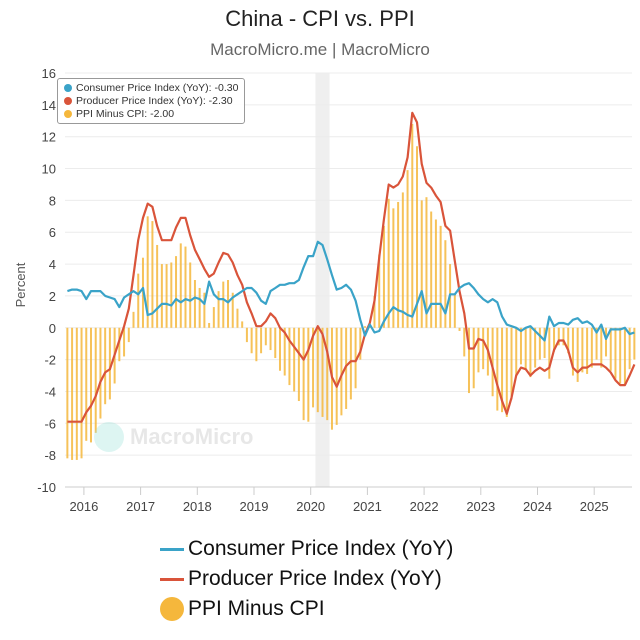 This screenshot has height=640, width=640. Describe the element at coordinates (310, 506) in the screenshot. I see `x-tick-label: 2020` at that location.